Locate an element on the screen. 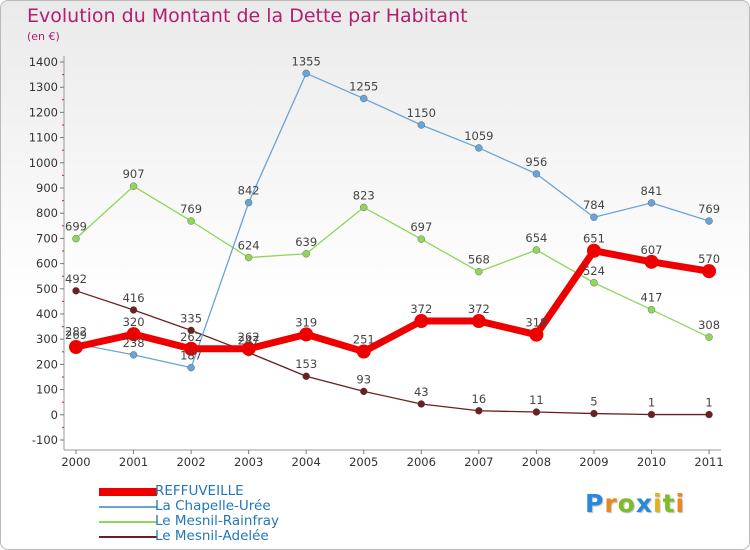 This screenshot has width=750, height=550. y-tick-label: 800 is located at coordinates (47, 213).